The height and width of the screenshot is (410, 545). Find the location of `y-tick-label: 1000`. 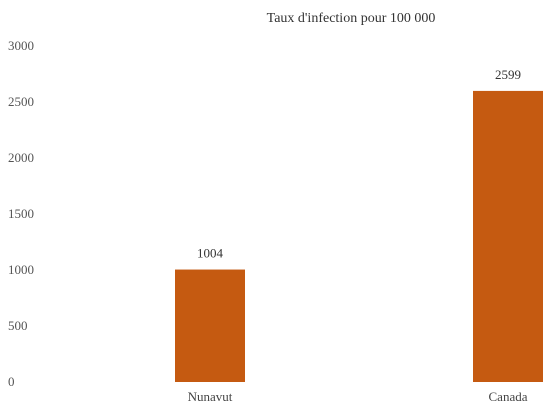

y-tick-label: 1000 is located at coordinates (21, 269).